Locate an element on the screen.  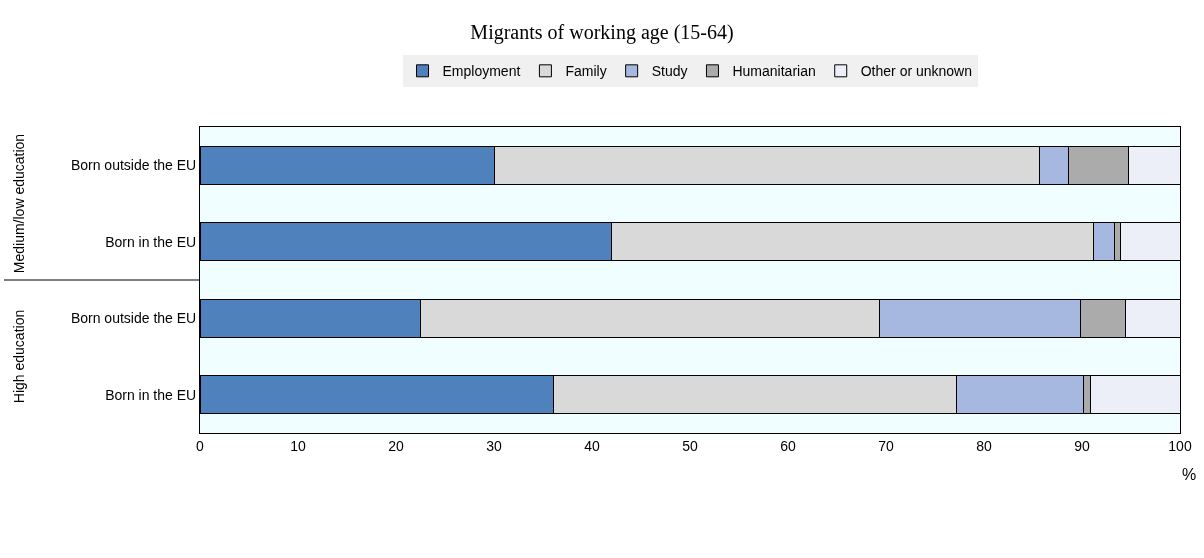
legend-label: Other or unknown is located at coordinates (916, 71).